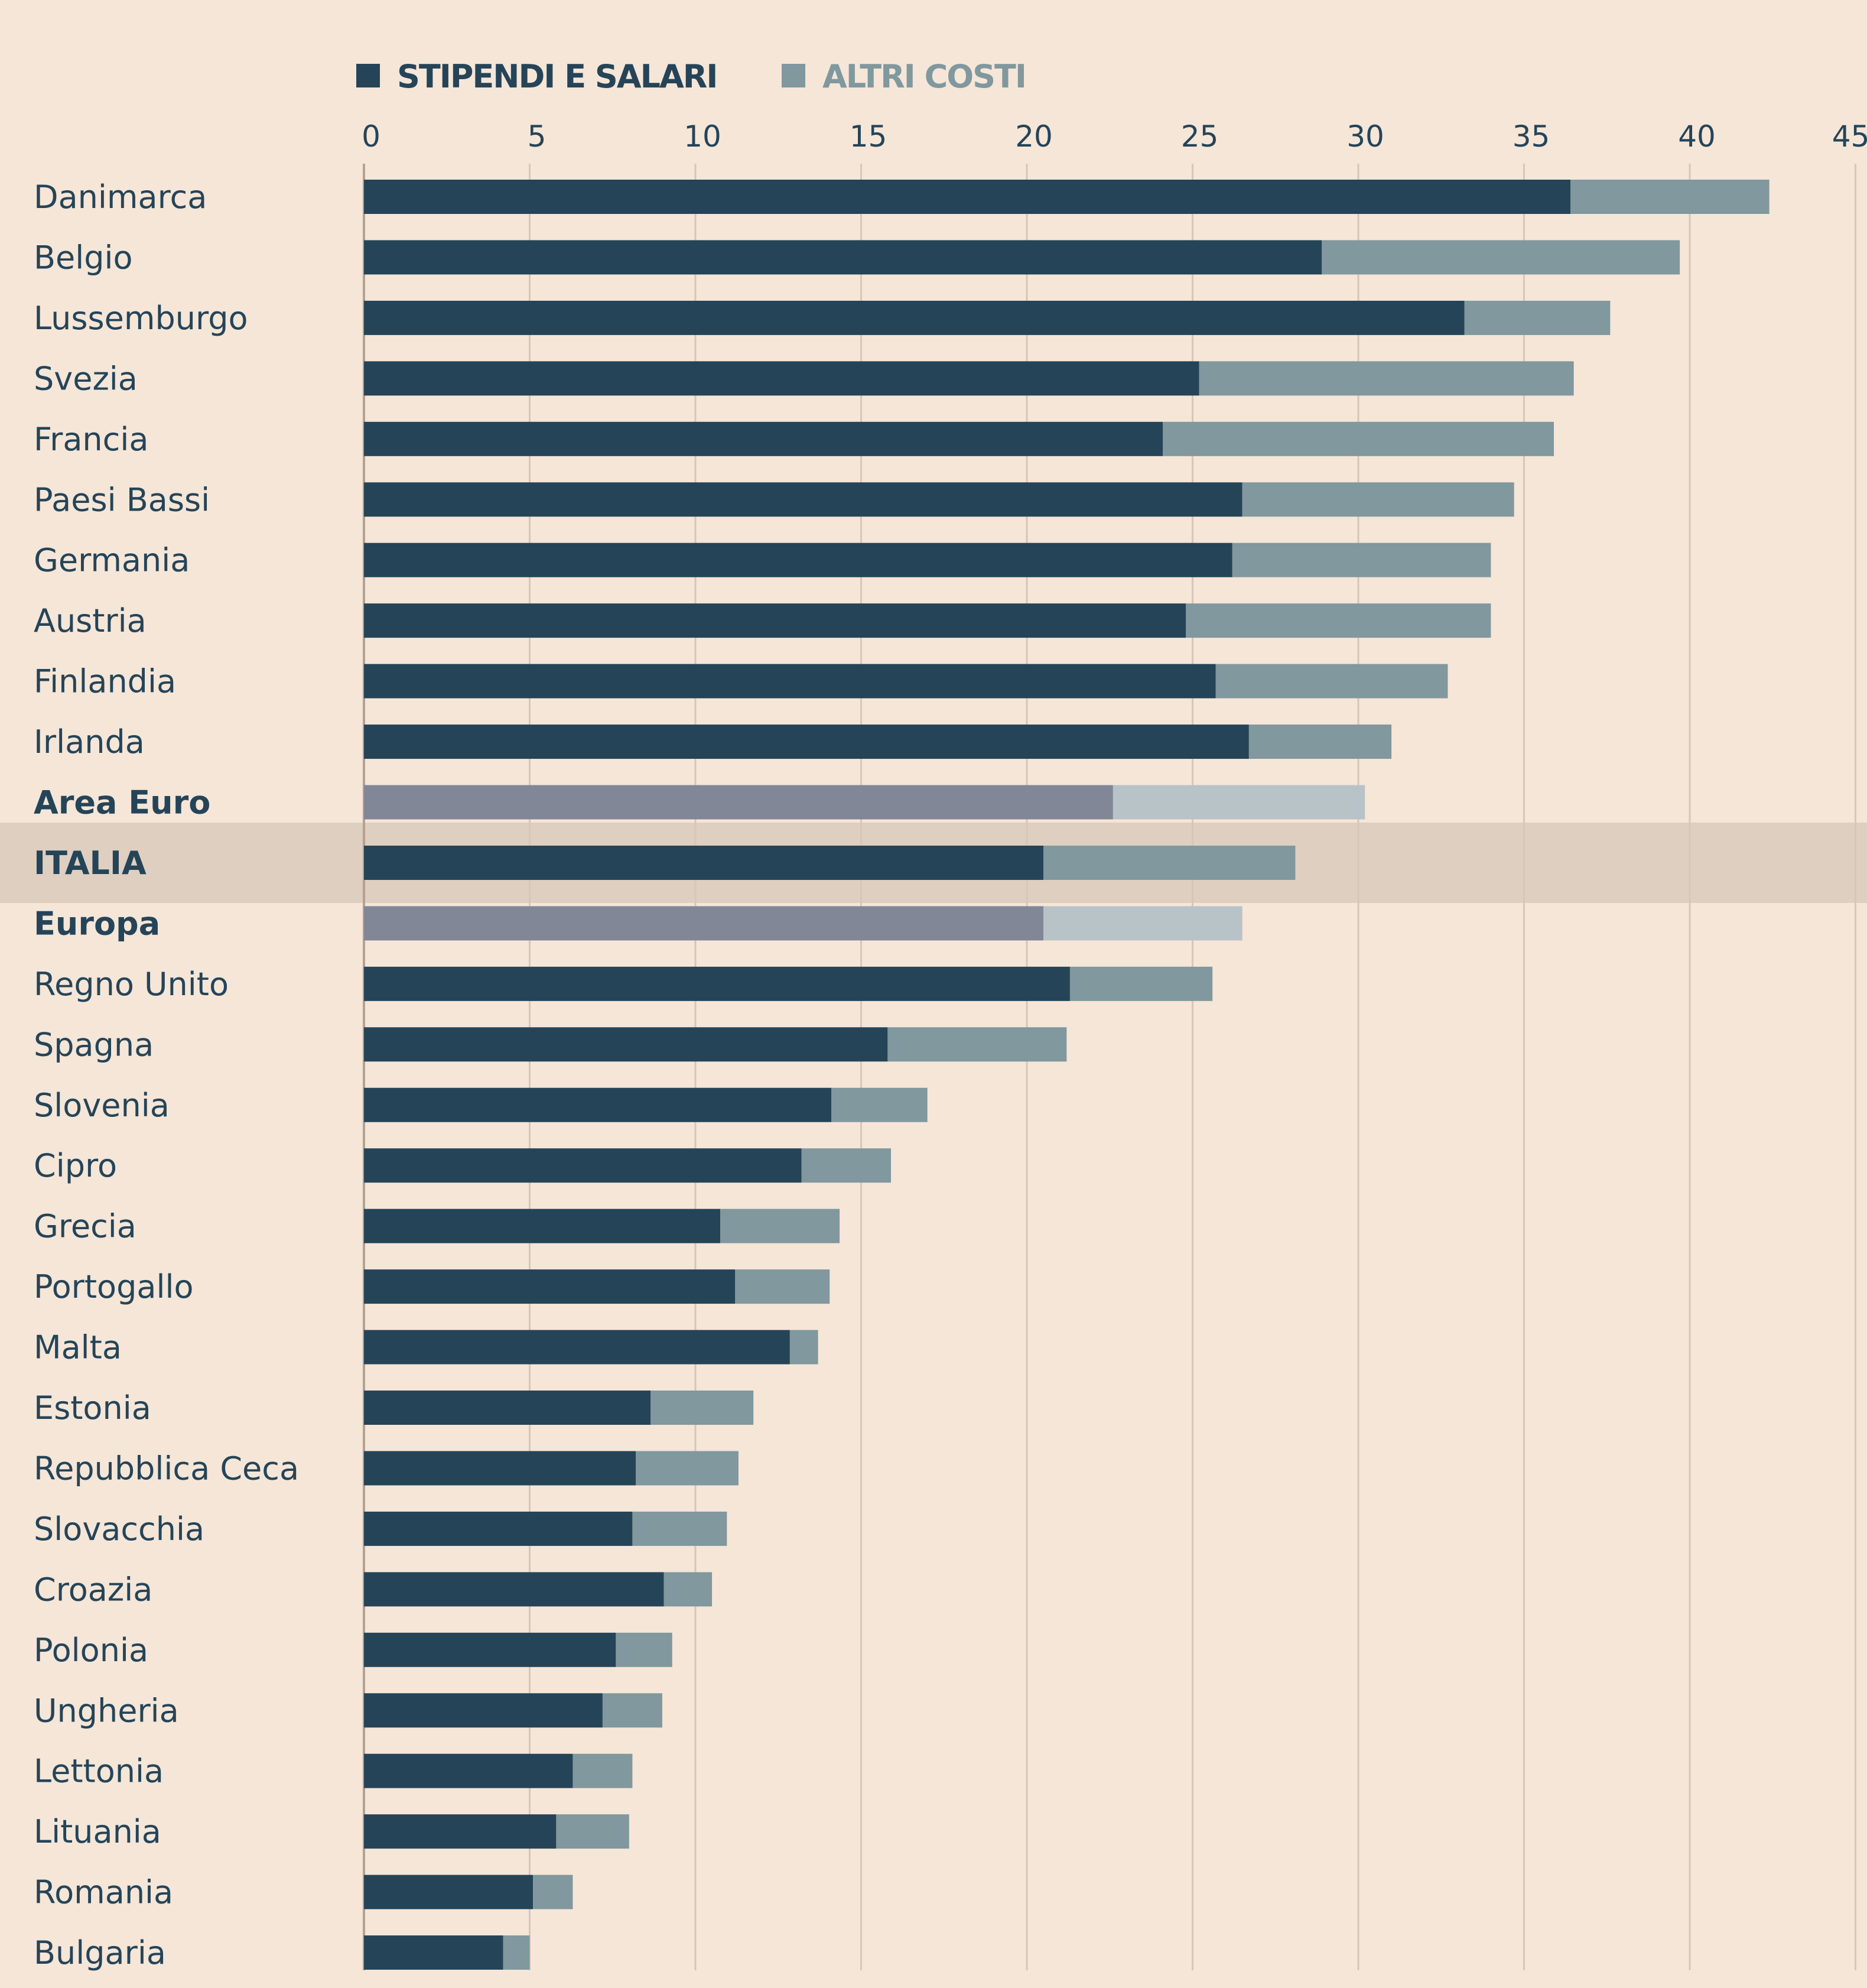 Image resolution: width=1867 pixels, height=1988 pixels. I want to click on bar-stipendi-romania, so click(449, 1892).